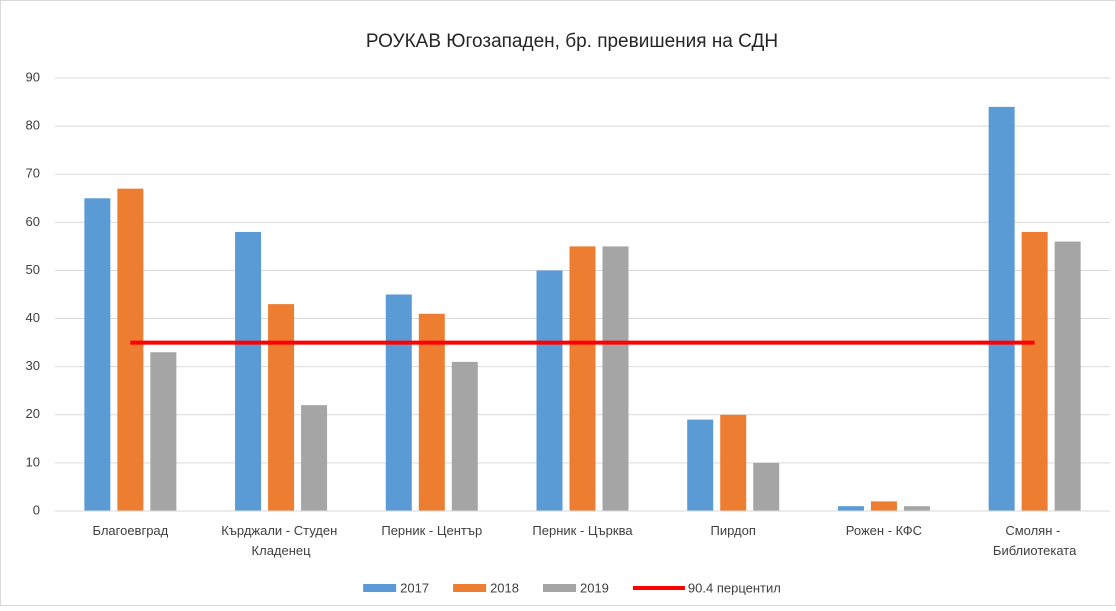 The height and width of the screenshot is (611, 1116). I want to click on x-tick-label: Перник - Църква, so click(582, 530).